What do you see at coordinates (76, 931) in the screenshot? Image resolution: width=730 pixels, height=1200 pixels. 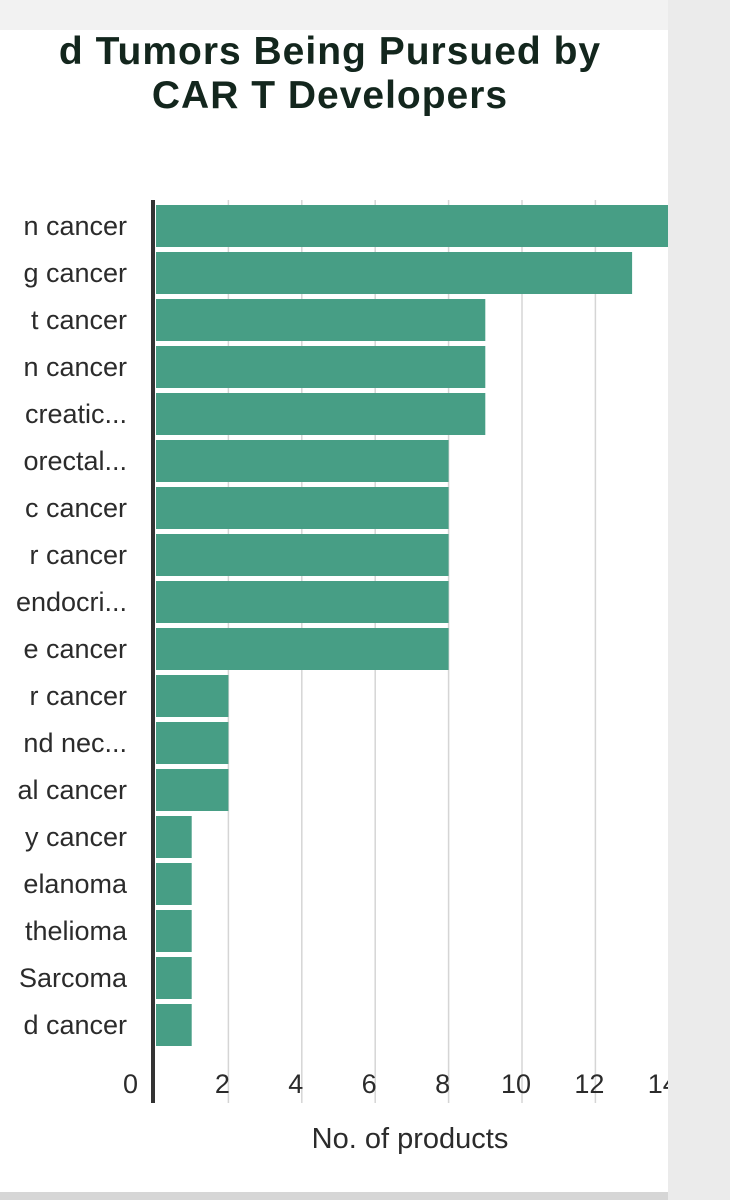 I see `category-label-15: thelioma` at bounding box center [76, 931].